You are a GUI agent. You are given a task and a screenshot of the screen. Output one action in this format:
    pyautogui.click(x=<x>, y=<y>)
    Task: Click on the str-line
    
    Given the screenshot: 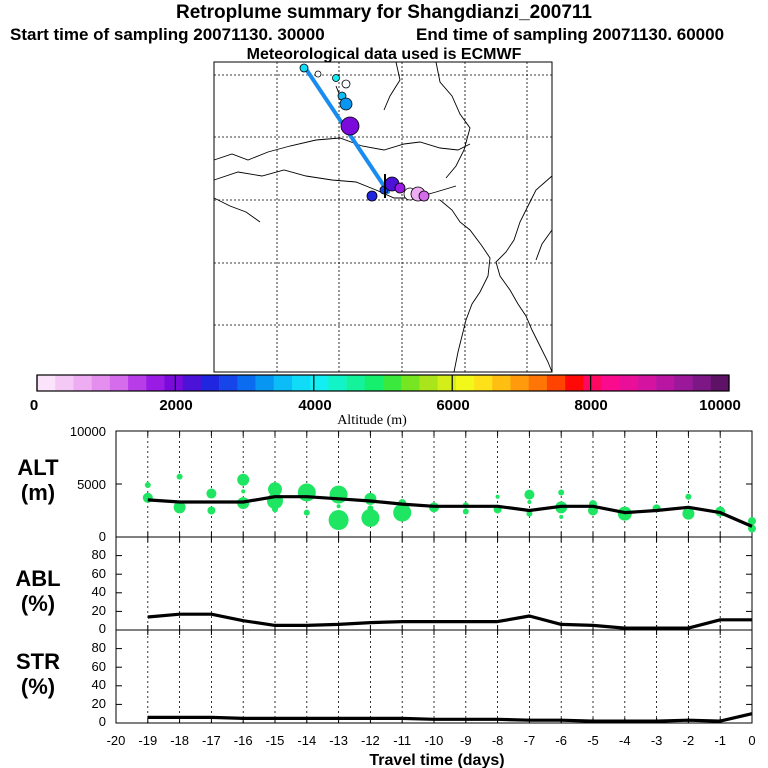 What is the action you would take?
    pyautogui.click(x=450, y=717)
    